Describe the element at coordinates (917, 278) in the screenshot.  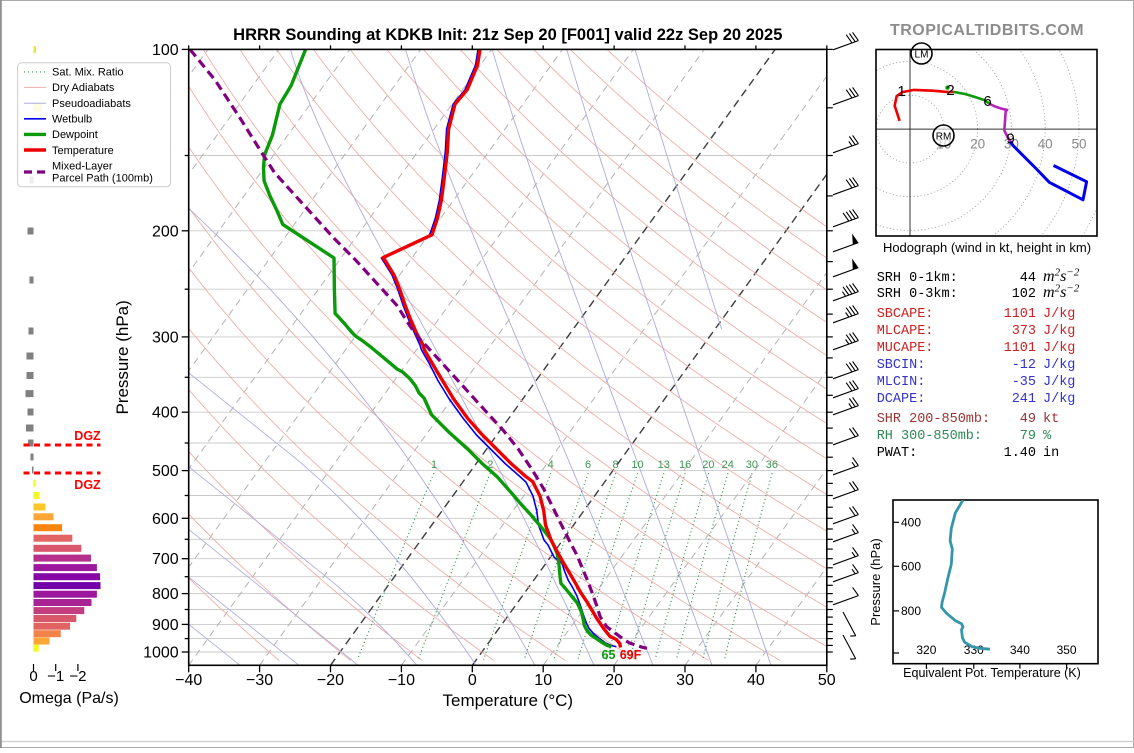
I see `svg-text: SRH 0-1km:` at that location.